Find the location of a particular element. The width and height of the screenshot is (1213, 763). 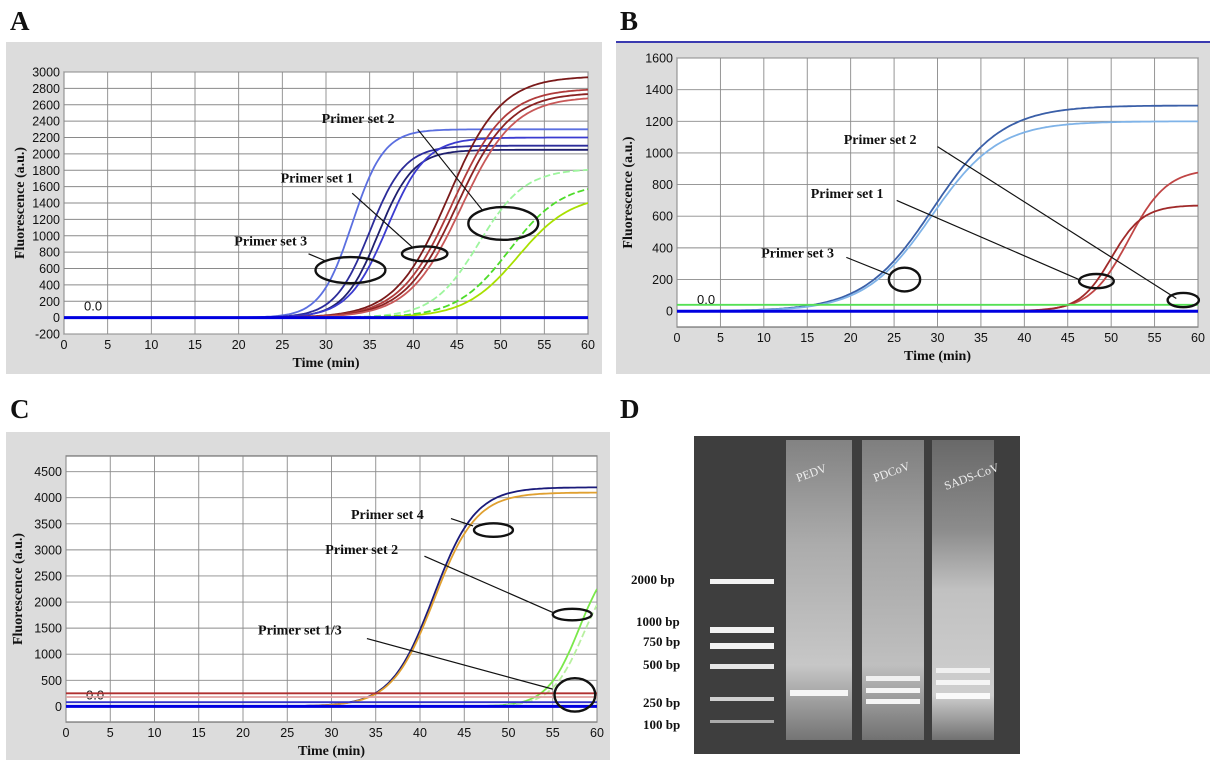

chart-c-y-tick: 0 is located at coordinates (58, 707).